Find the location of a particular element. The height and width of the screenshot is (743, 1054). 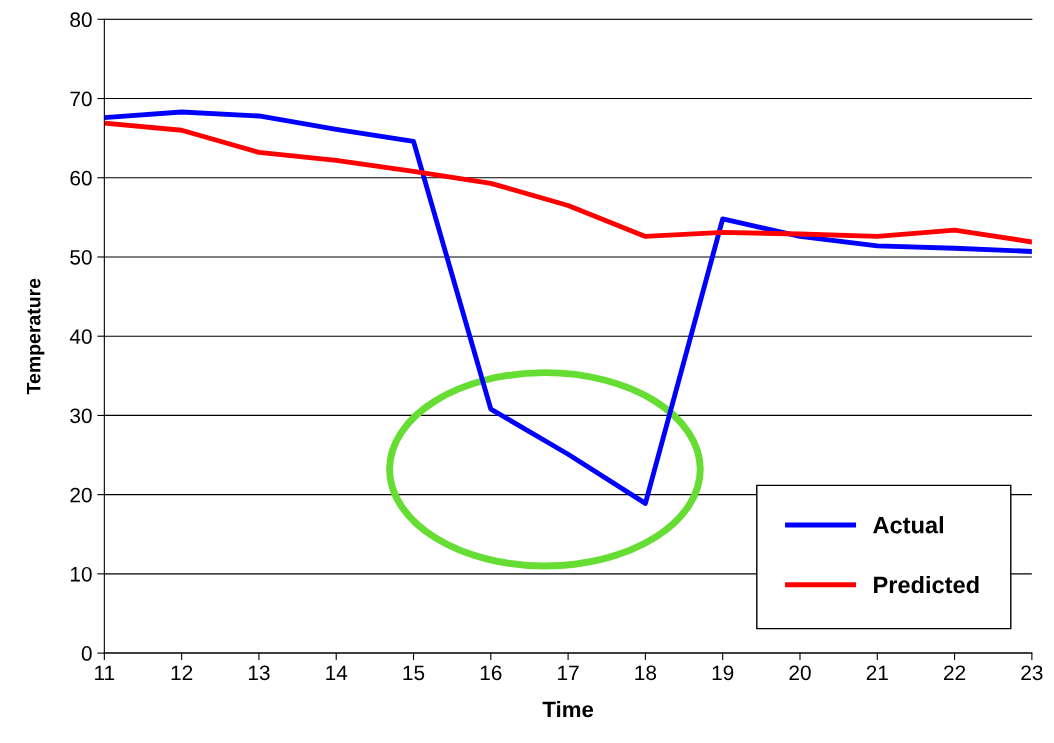

x-tick-label: 15 is located at coordinates (414, 673).